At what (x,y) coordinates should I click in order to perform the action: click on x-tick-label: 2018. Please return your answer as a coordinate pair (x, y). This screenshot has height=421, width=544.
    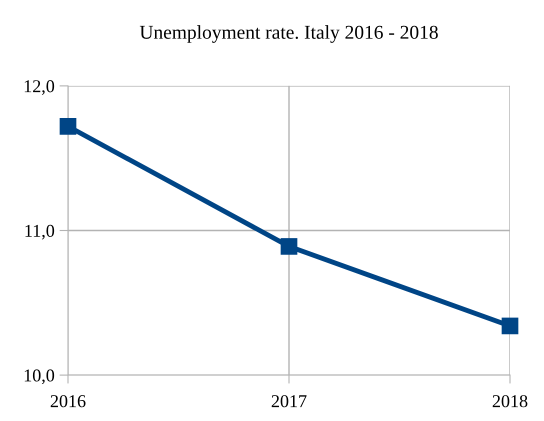
    Looking at the image, I should click on (510, 401).